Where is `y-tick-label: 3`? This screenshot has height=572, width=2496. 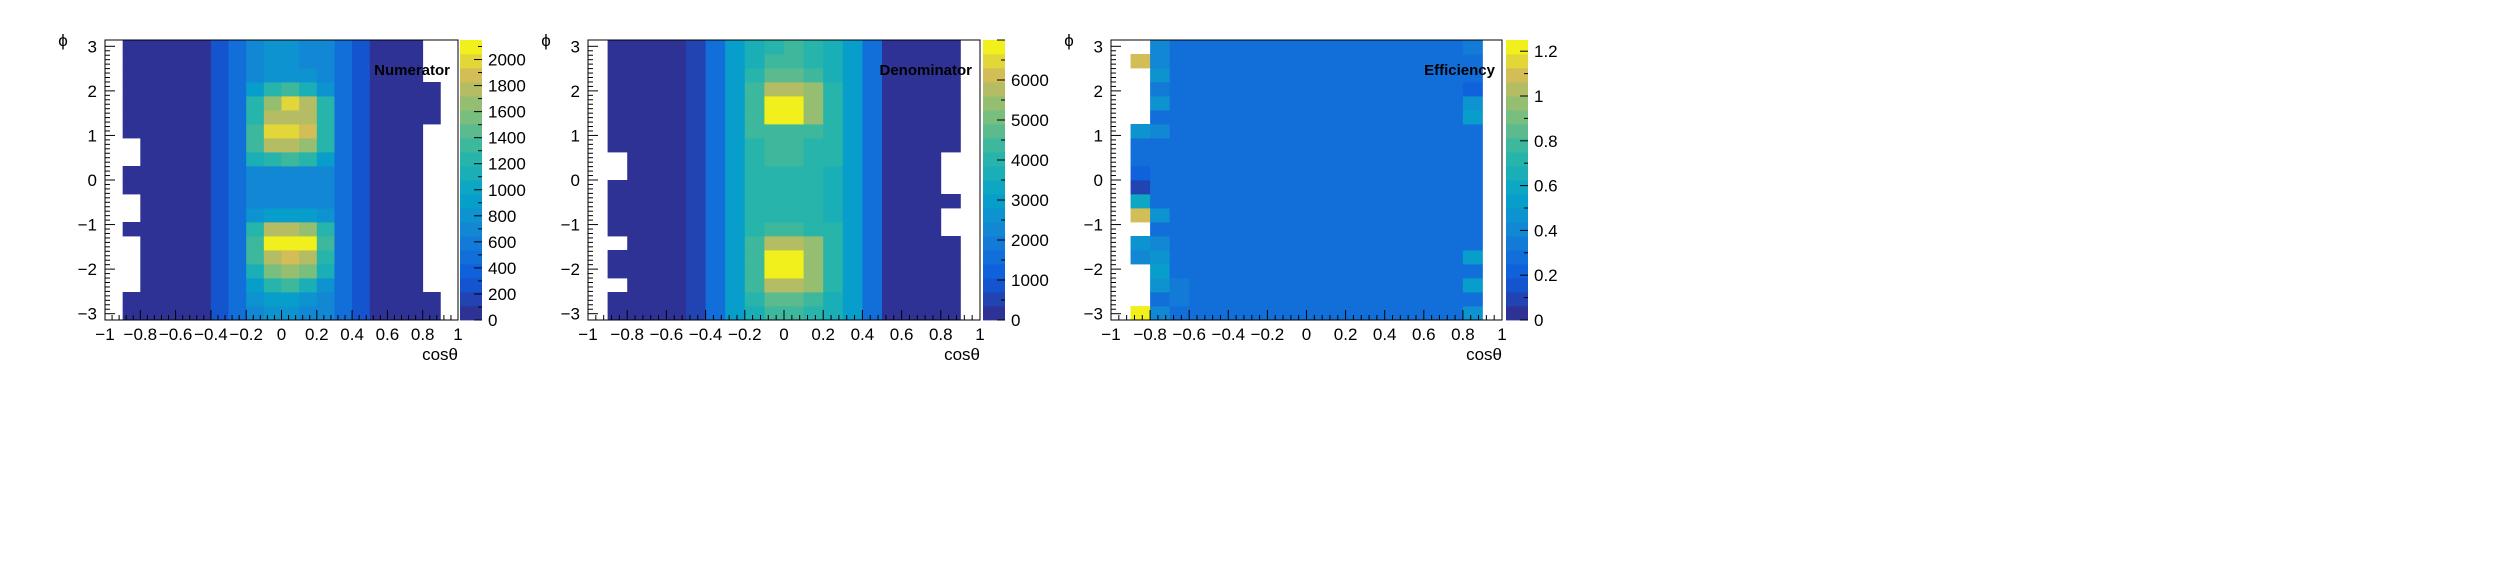 y-tick-label: 3 is located at coordinates (575, 46).